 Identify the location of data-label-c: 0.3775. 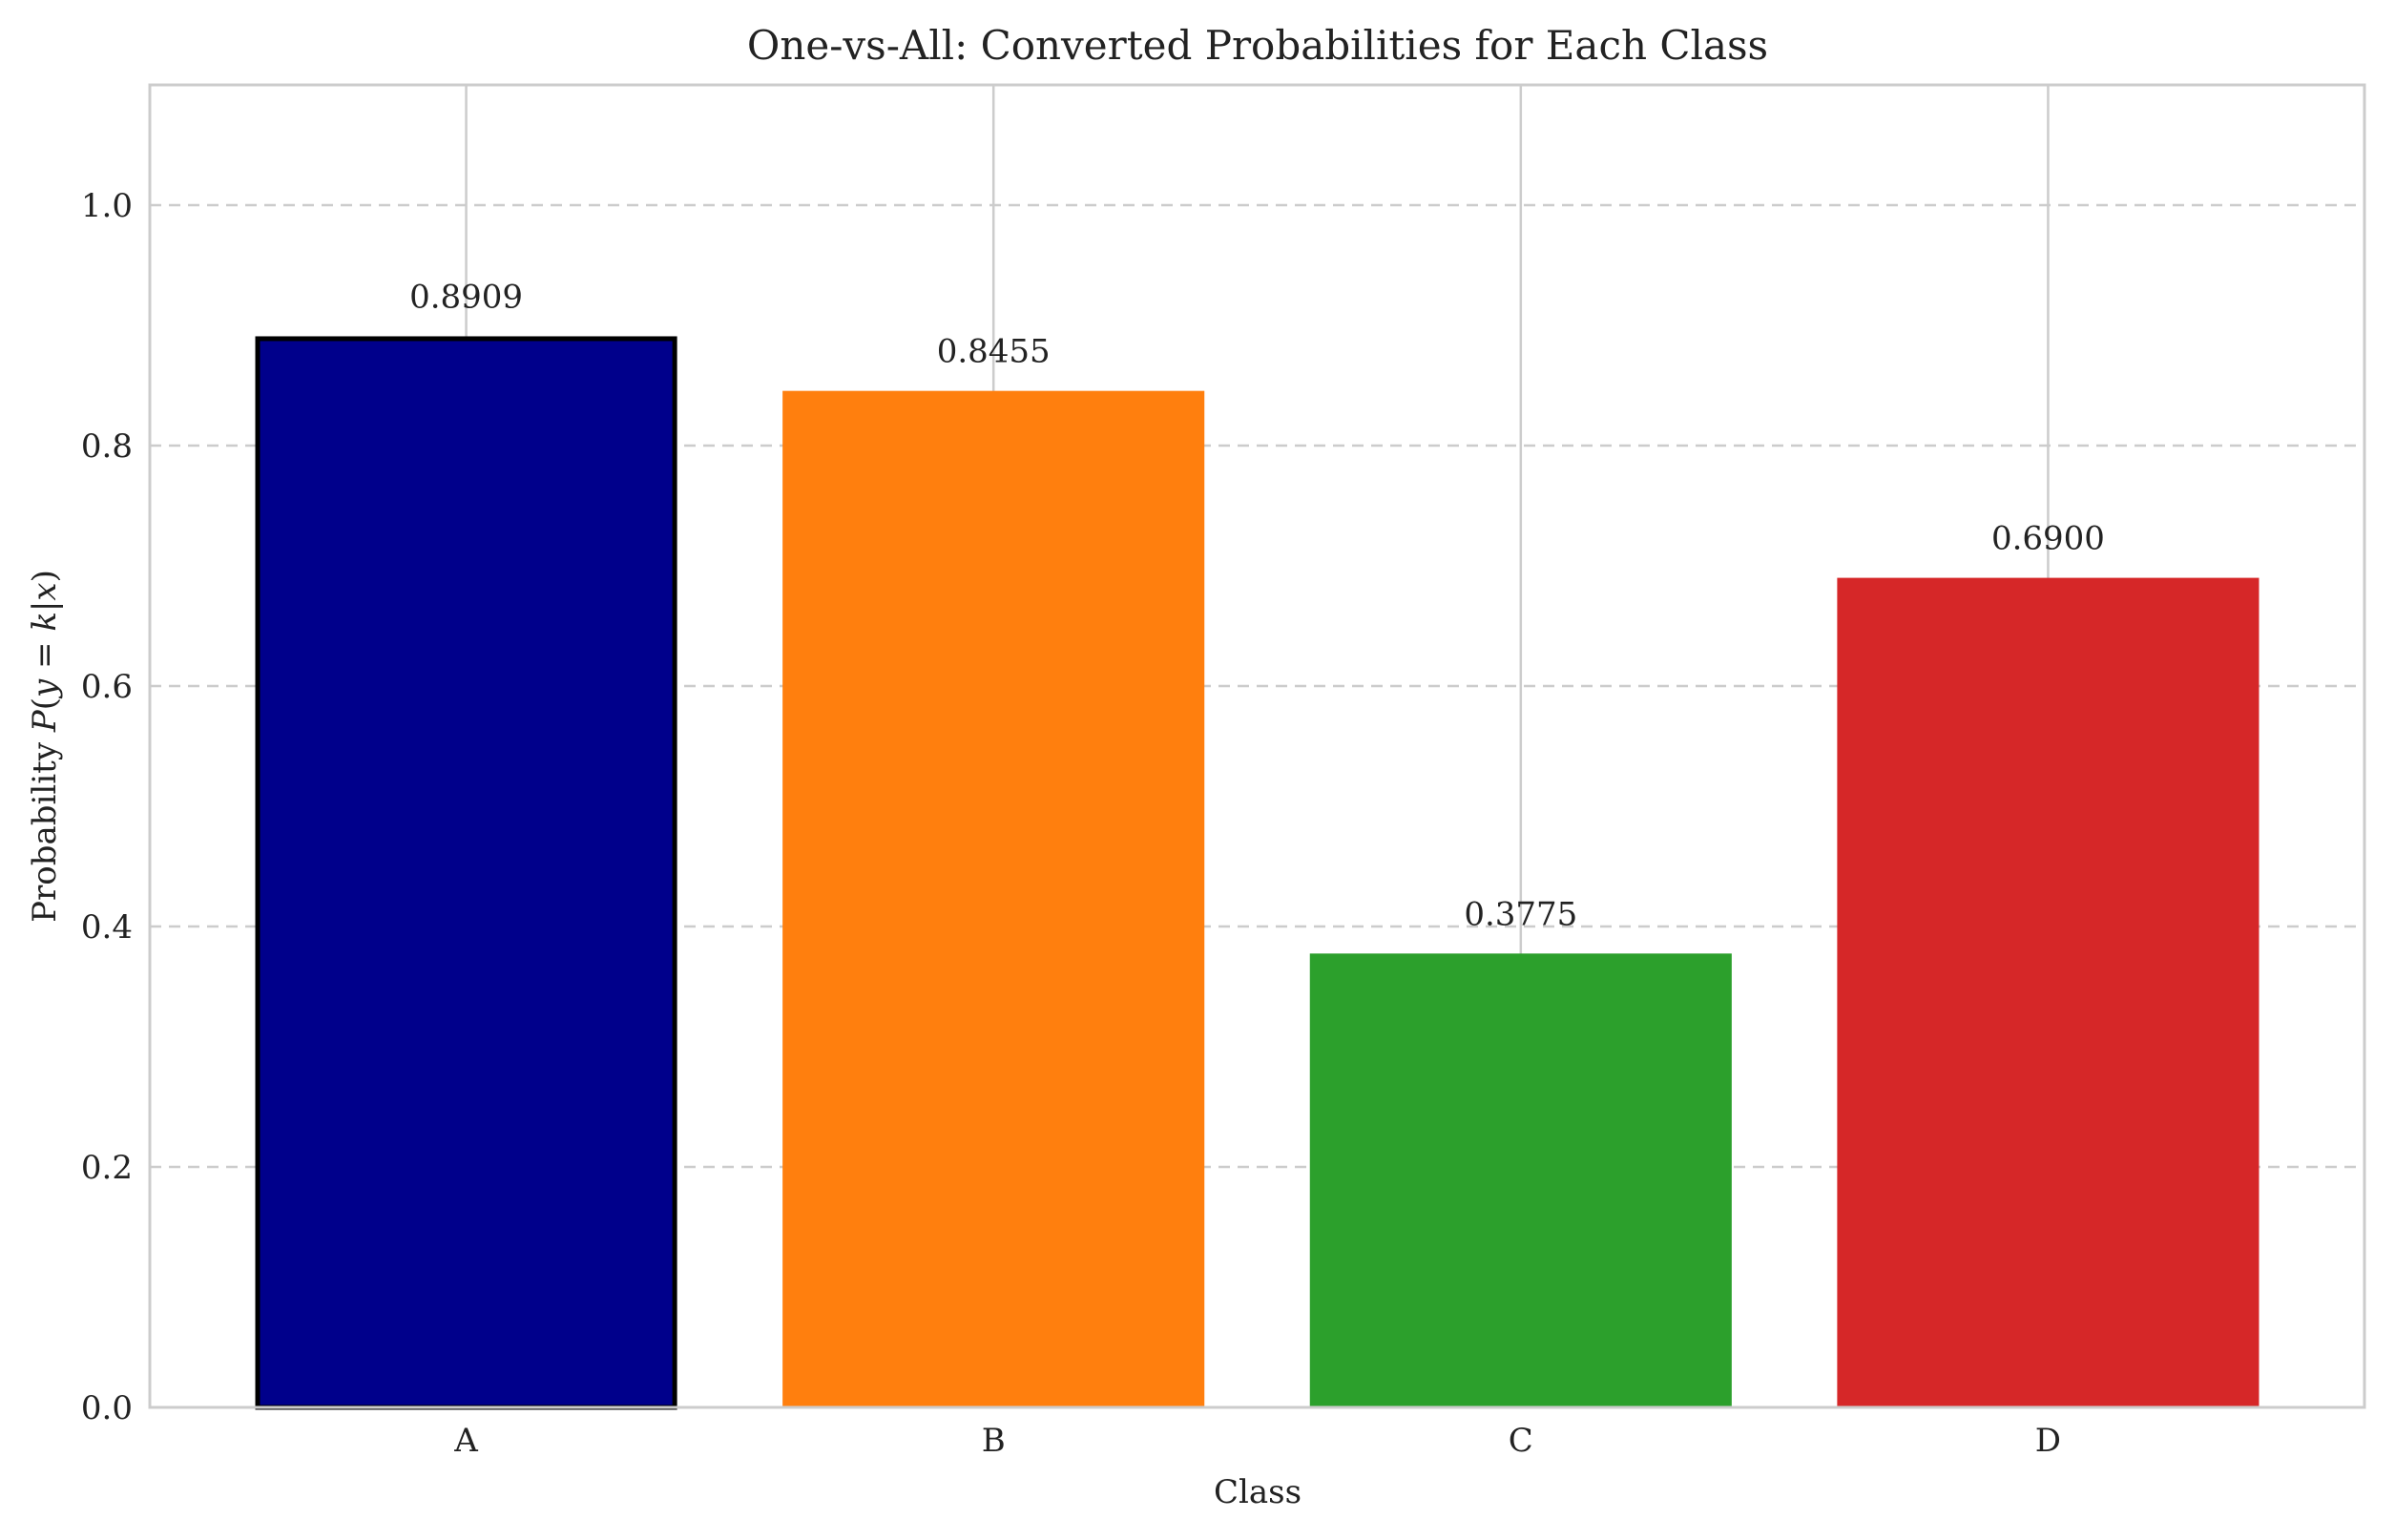
(1520, 914).